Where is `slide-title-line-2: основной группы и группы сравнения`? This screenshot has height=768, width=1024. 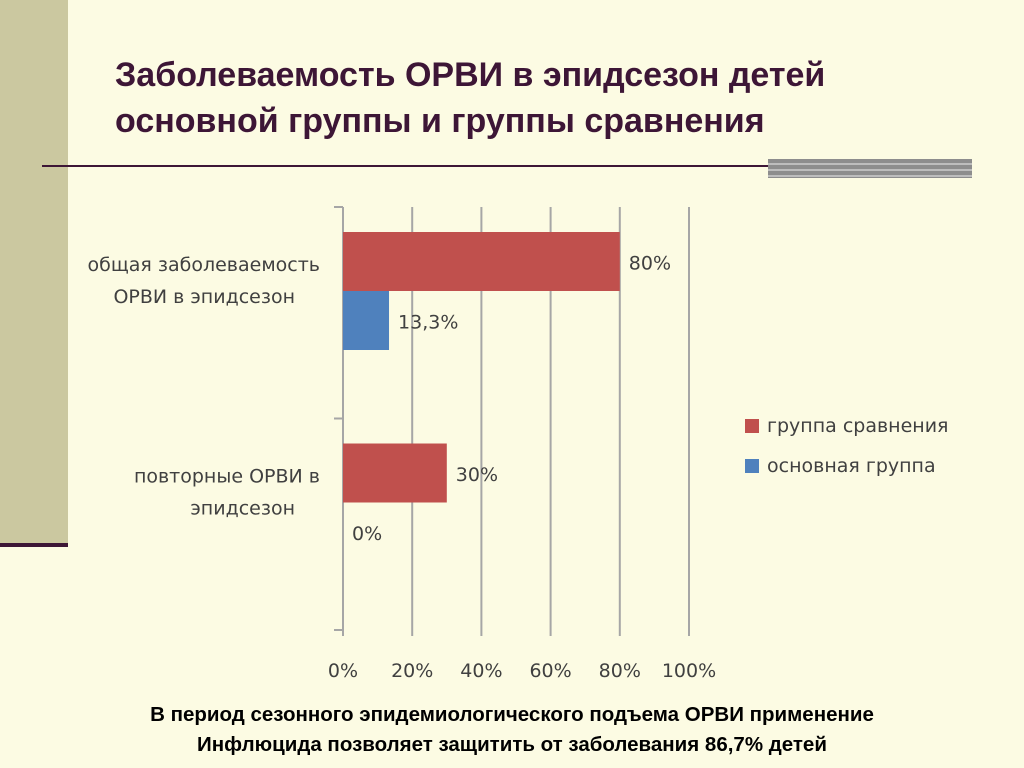 slide-title-line-2: основной группы и группы сравнения is located at coordinates (440, 121).